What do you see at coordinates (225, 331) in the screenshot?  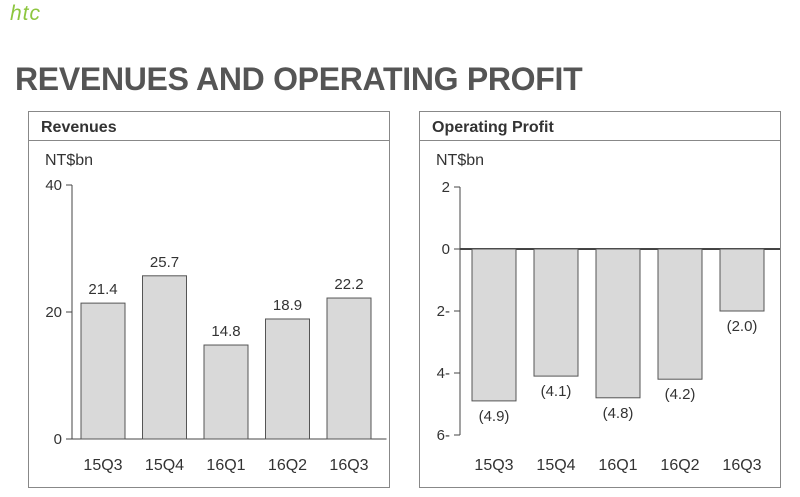 I see `data-label: 14.8` at bounding box center [225, 331].